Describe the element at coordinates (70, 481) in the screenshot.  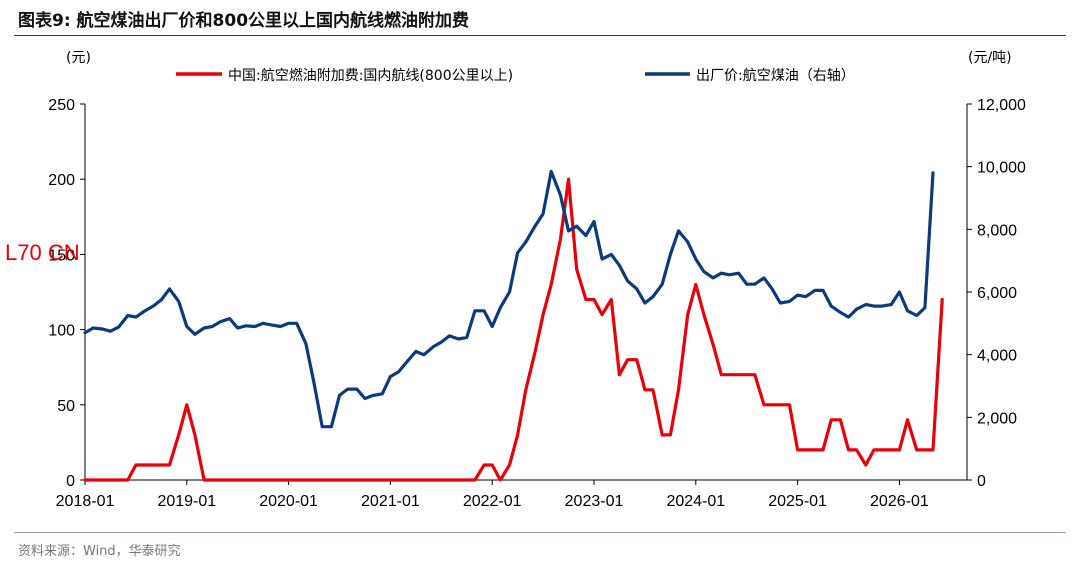
I see `left-y-tick-label: 0` at that location.